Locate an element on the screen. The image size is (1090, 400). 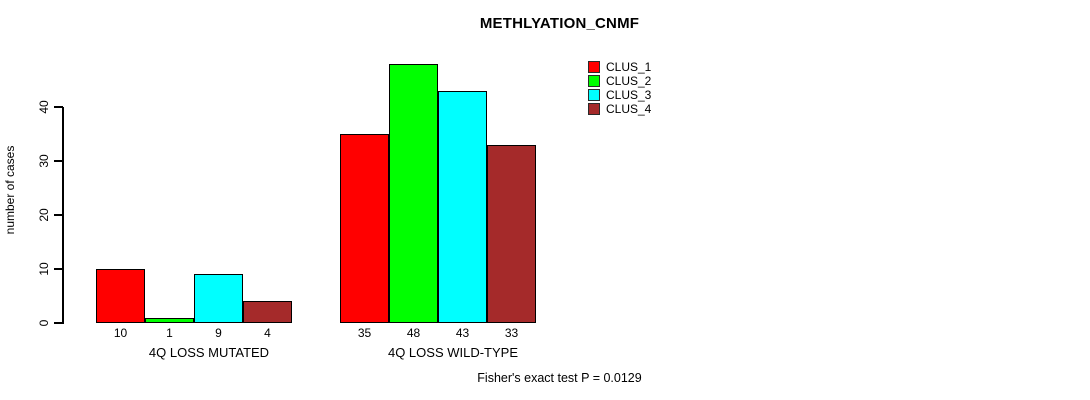
x-axis-group-label: 4Q LOSS WILD-TYPE is located at coordinates (453, 352).